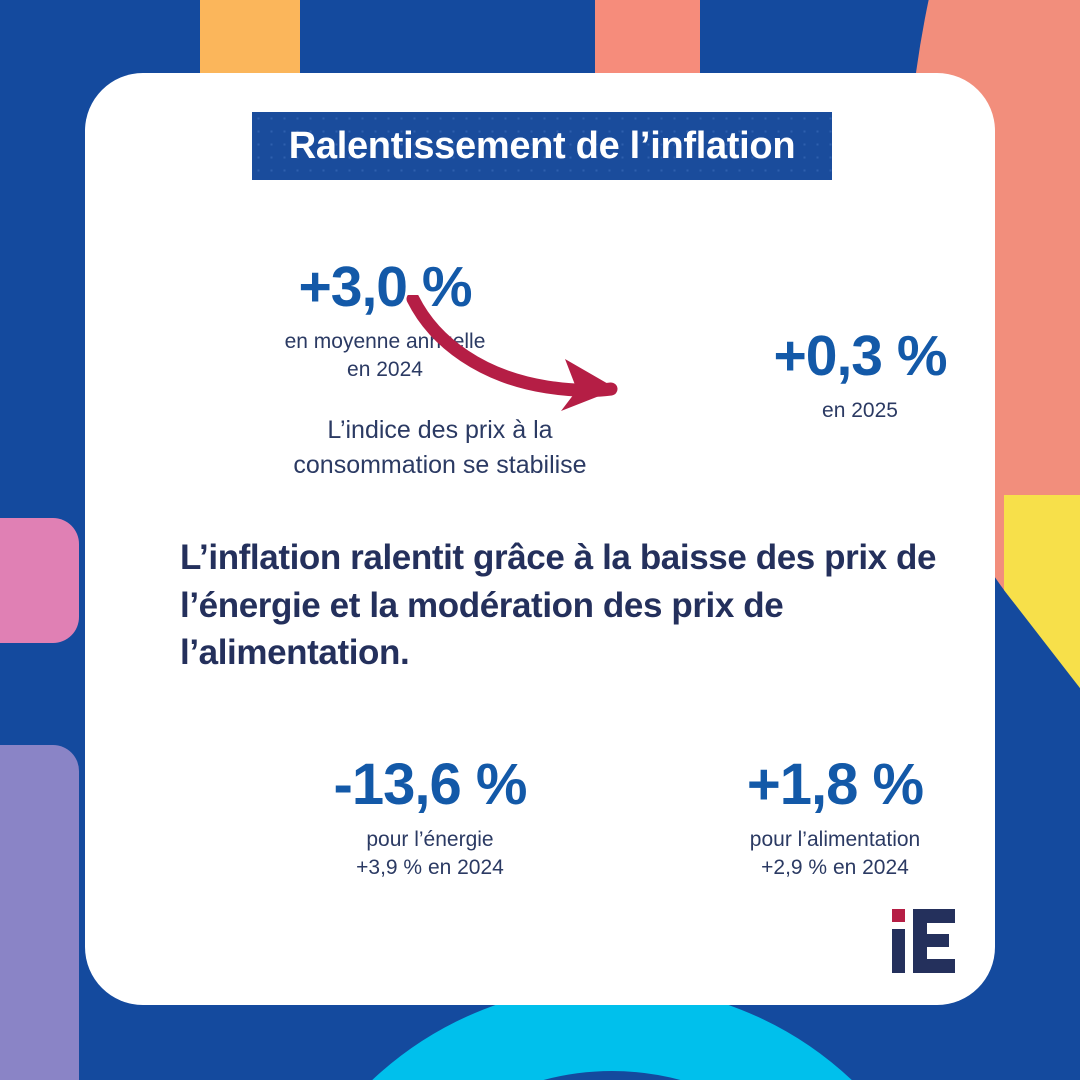  Describe the element at coordinates (385, 321) in the screenshot. I see `stat-annual-2024: +3,0 % en moyenne annuelle en 2024` at that location.